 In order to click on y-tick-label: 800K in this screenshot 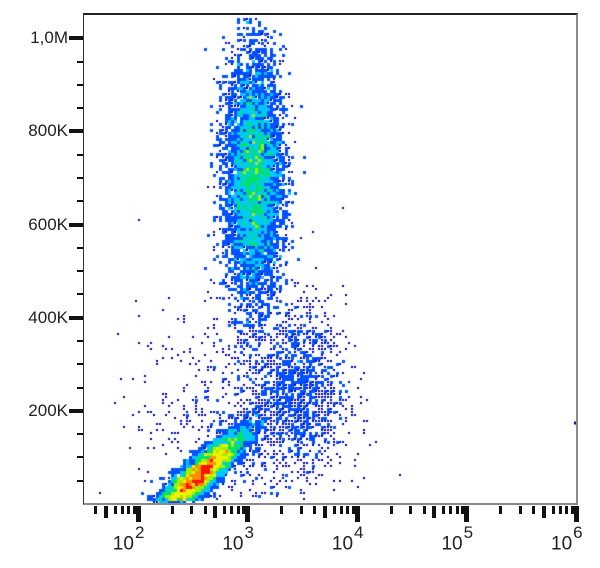, I will do `click(48, 131)`.